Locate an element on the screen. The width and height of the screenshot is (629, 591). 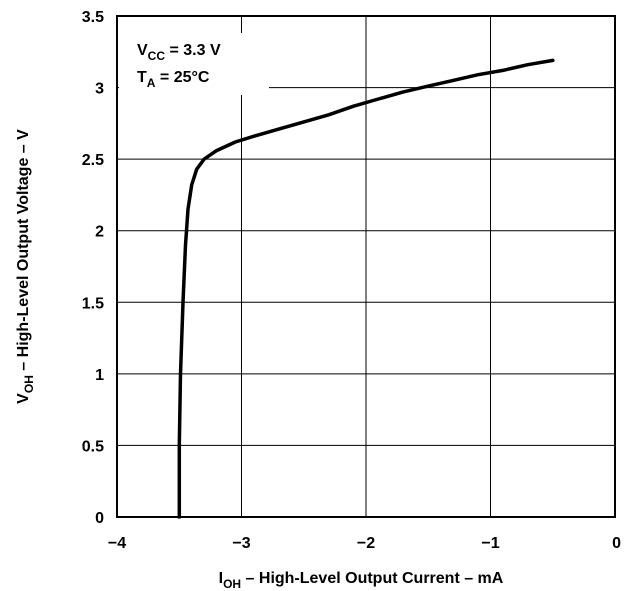
x-tick-label: −4 is located at coordinates (117, 543).